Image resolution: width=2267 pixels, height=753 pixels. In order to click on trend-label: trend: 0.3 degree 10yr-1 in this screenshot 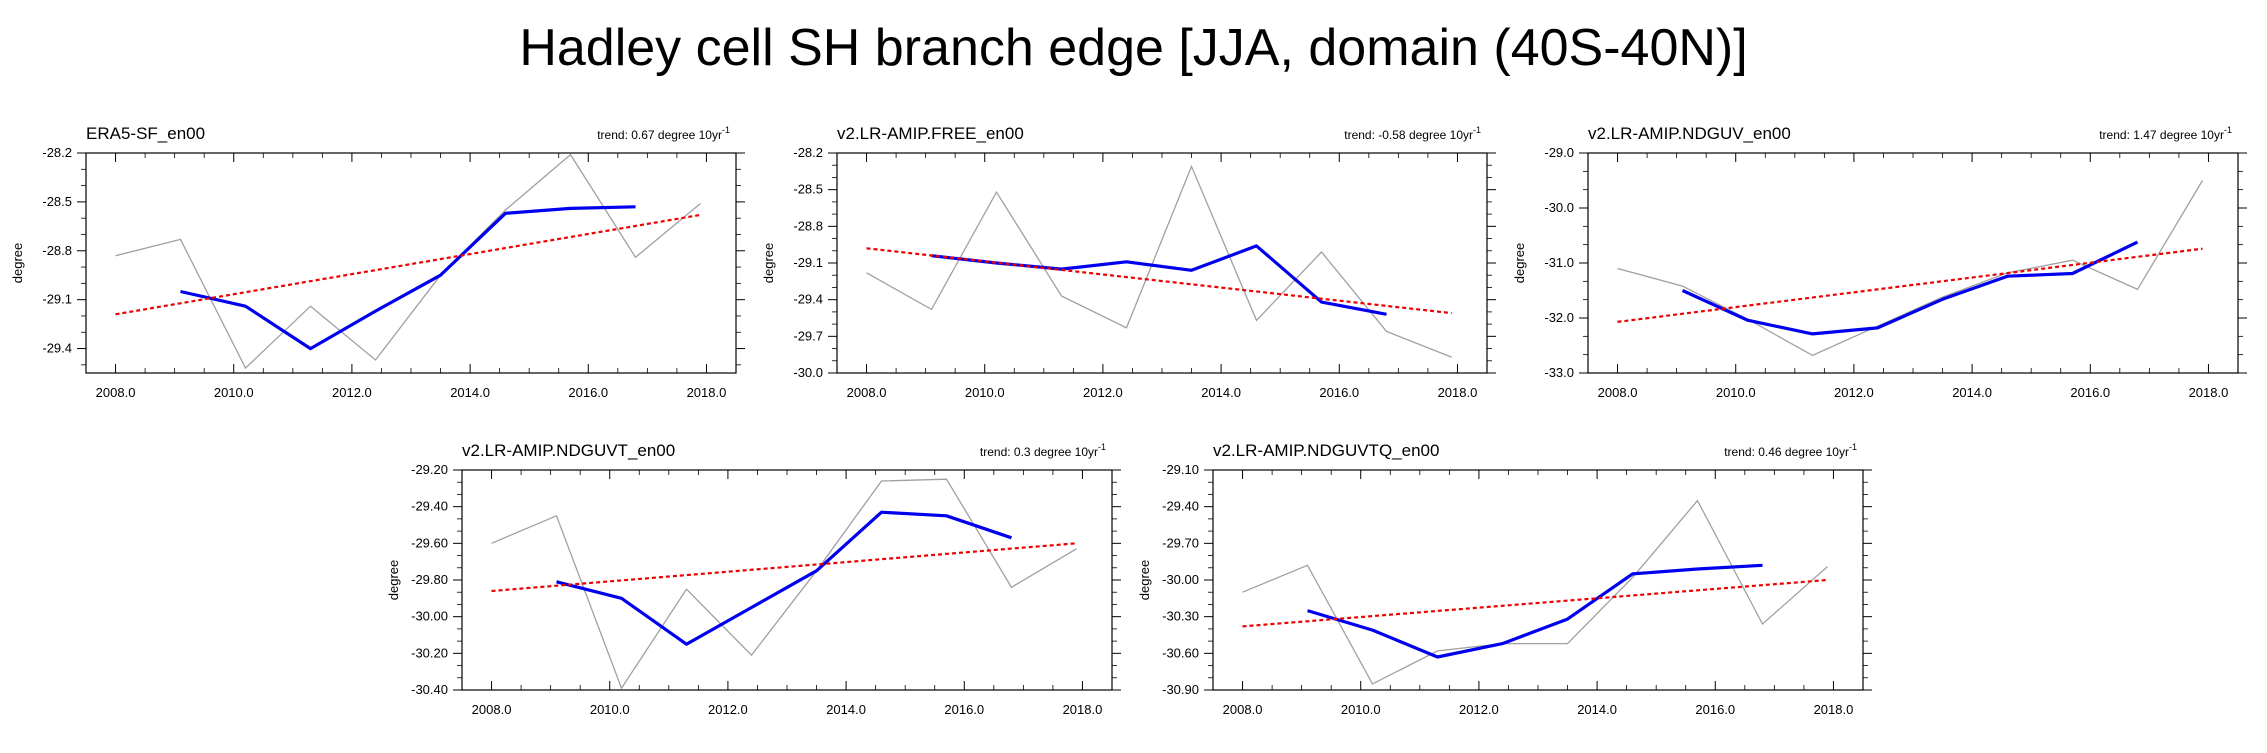, I will do `click(1043, 450)`.